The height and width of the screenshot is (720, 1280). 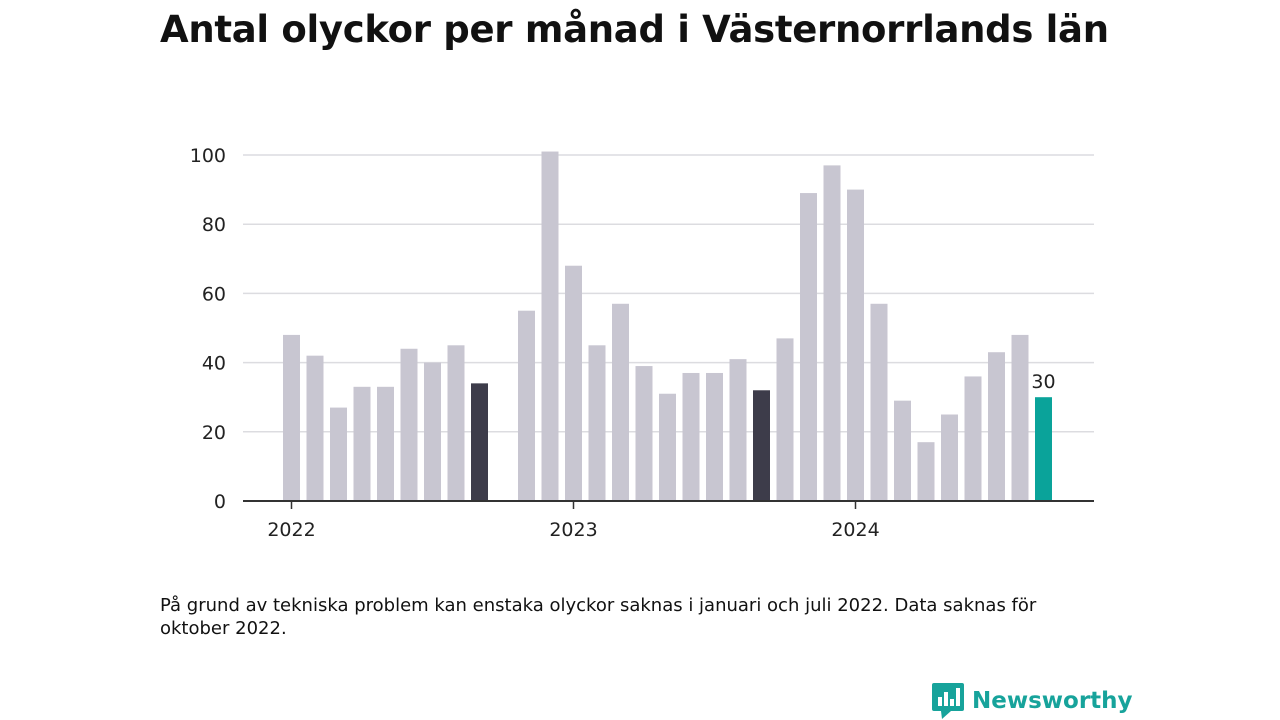 I want to click on x-tick-label: 2024, so click(x=855, y=530).